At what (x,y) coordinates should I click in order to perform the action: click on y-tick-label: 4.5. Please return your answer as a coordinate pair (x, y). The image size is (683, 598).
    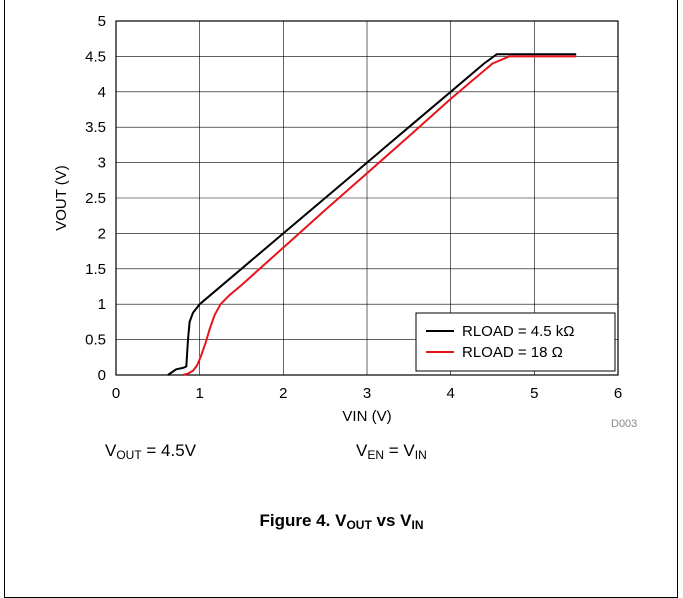
    Looking at the image, I should click on (95, 56).